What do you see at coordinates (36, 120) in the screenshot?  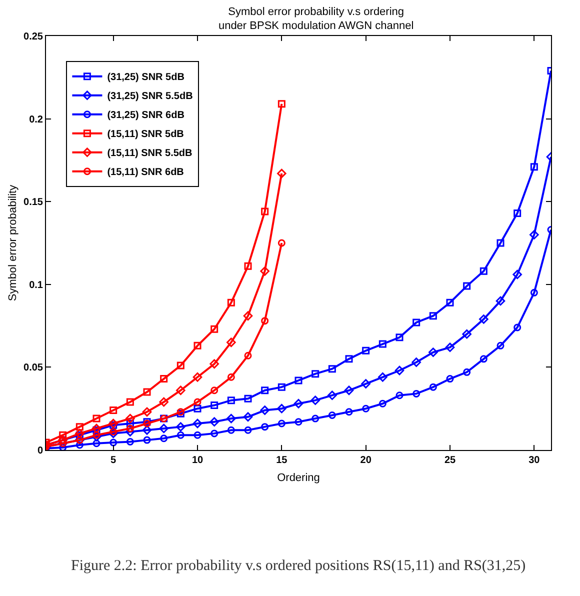 I see `y-tick-label: 0.2` at bounding box center [36, 120].